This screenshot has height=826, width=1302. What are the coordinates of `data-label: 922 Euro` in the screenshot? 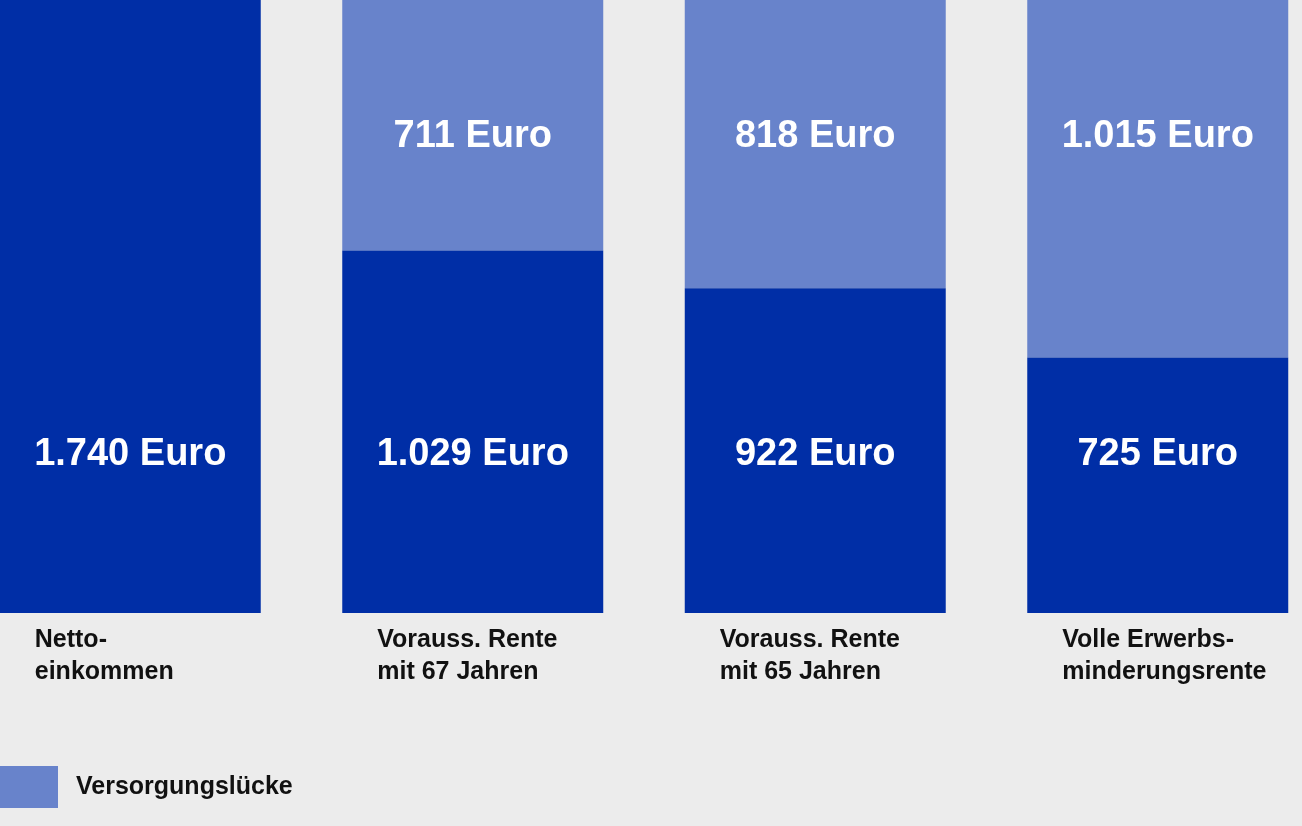 It's located at (815, 452).